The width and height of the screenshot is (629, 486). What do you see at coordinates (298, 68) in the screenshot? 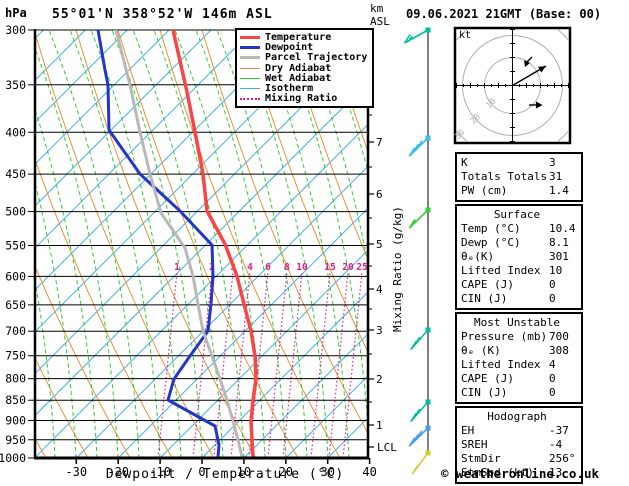
I see `legend-label: Dry Adiabat` at bounding box center [298, 68].